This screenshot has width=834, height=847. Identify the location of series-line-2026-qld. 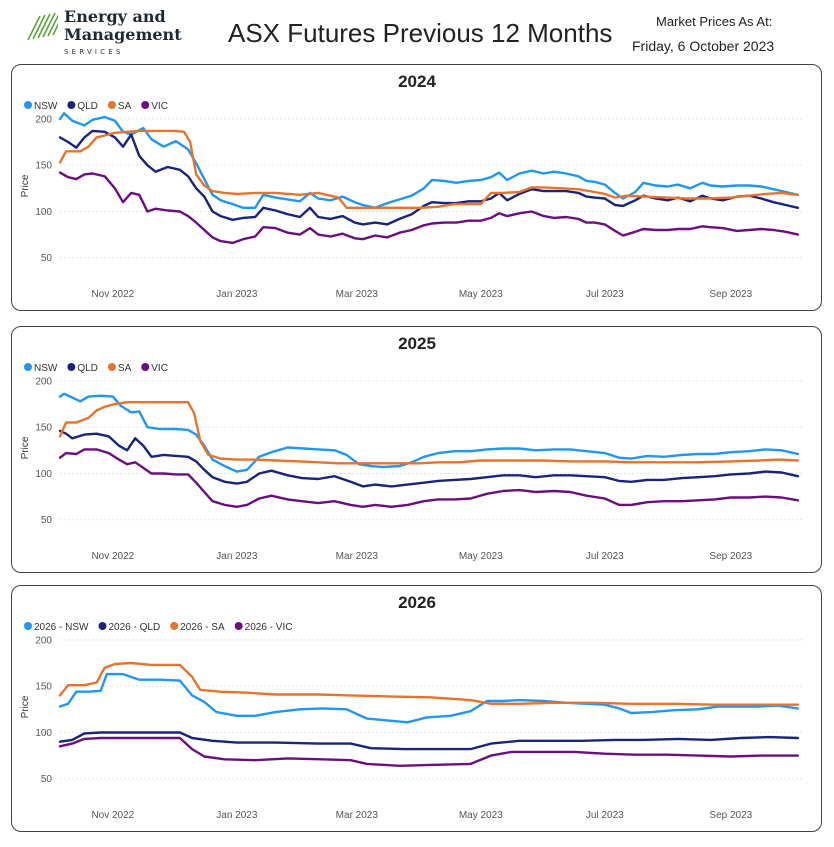
(429, 741).